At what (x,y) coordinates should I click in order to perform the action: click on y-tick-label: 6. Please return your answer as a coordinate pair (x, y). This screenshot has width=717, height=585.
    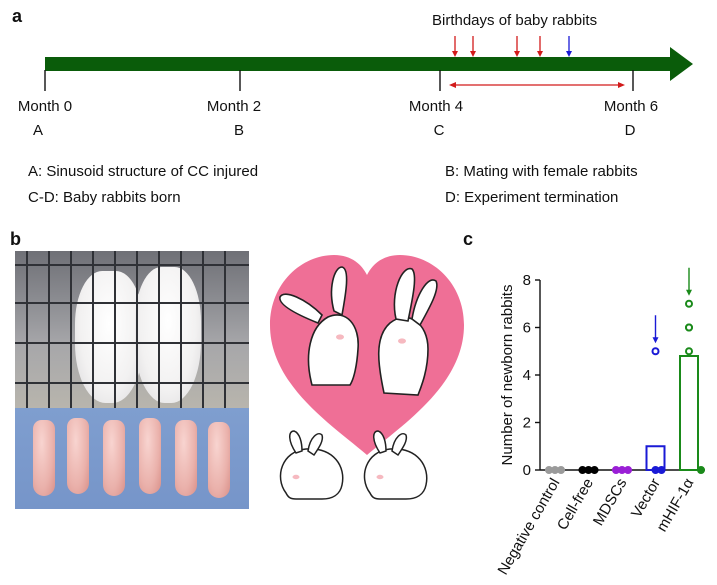
    Looking at the image, I should click on (527, 328).